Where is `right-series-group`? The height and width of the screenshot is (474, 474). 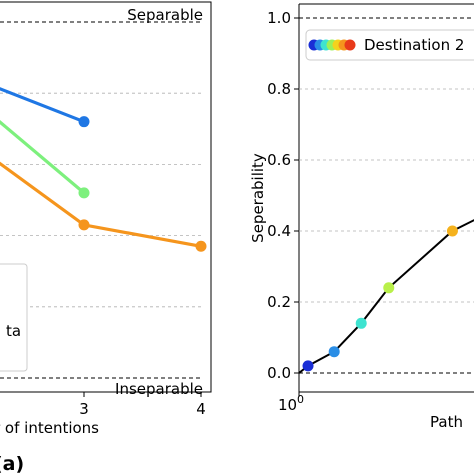
right-series-group is located at coordinates (386, 296).